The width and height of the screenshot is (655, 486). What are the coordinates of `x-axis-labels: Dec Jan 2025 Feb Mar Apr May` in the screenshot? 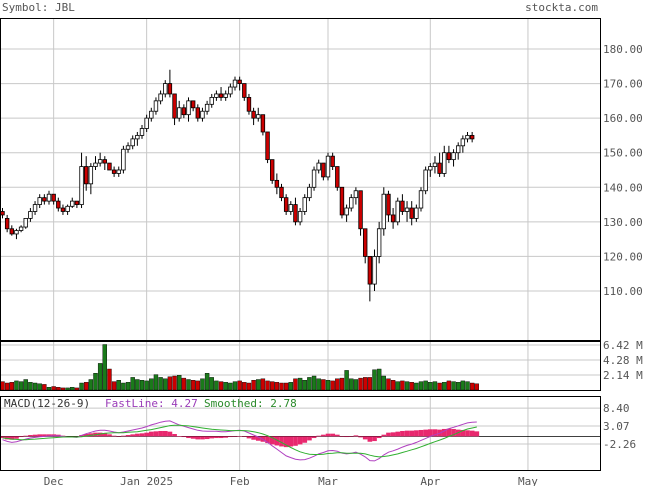 It's located at (291, 480).